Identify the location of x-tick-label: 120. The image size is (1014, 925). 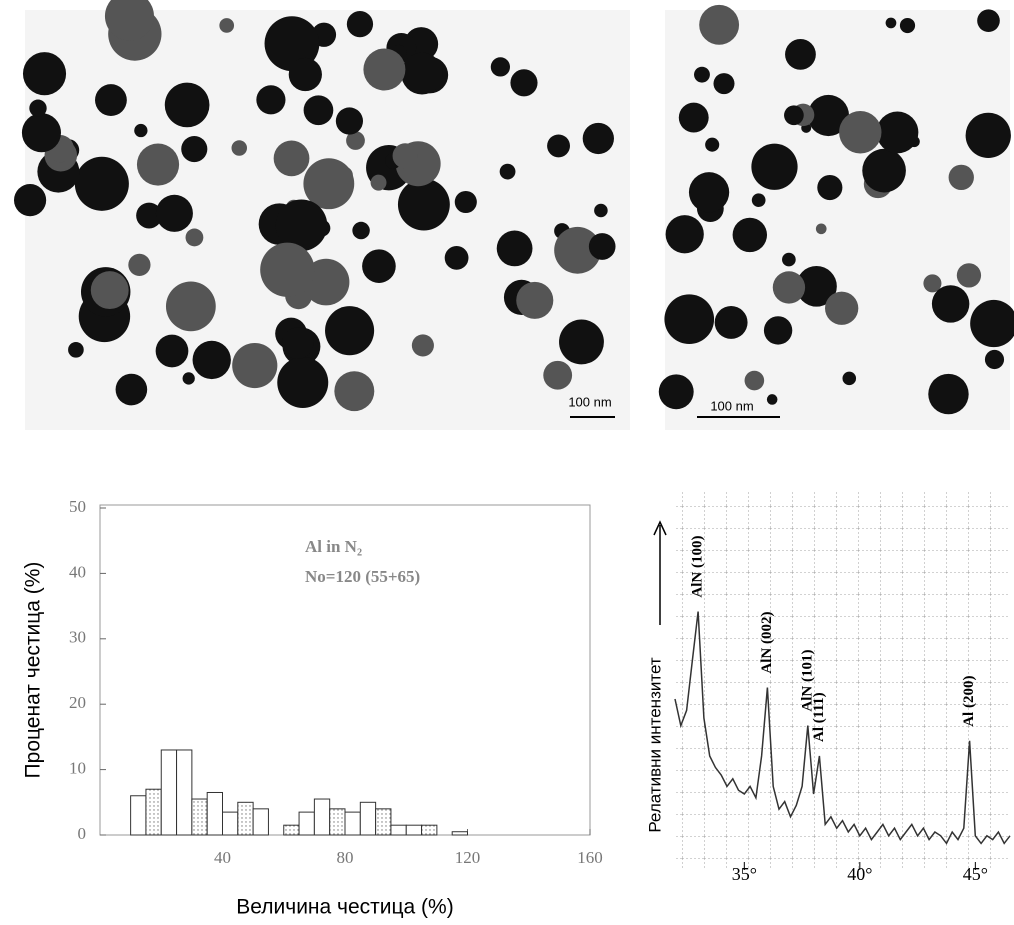
(468, 857).